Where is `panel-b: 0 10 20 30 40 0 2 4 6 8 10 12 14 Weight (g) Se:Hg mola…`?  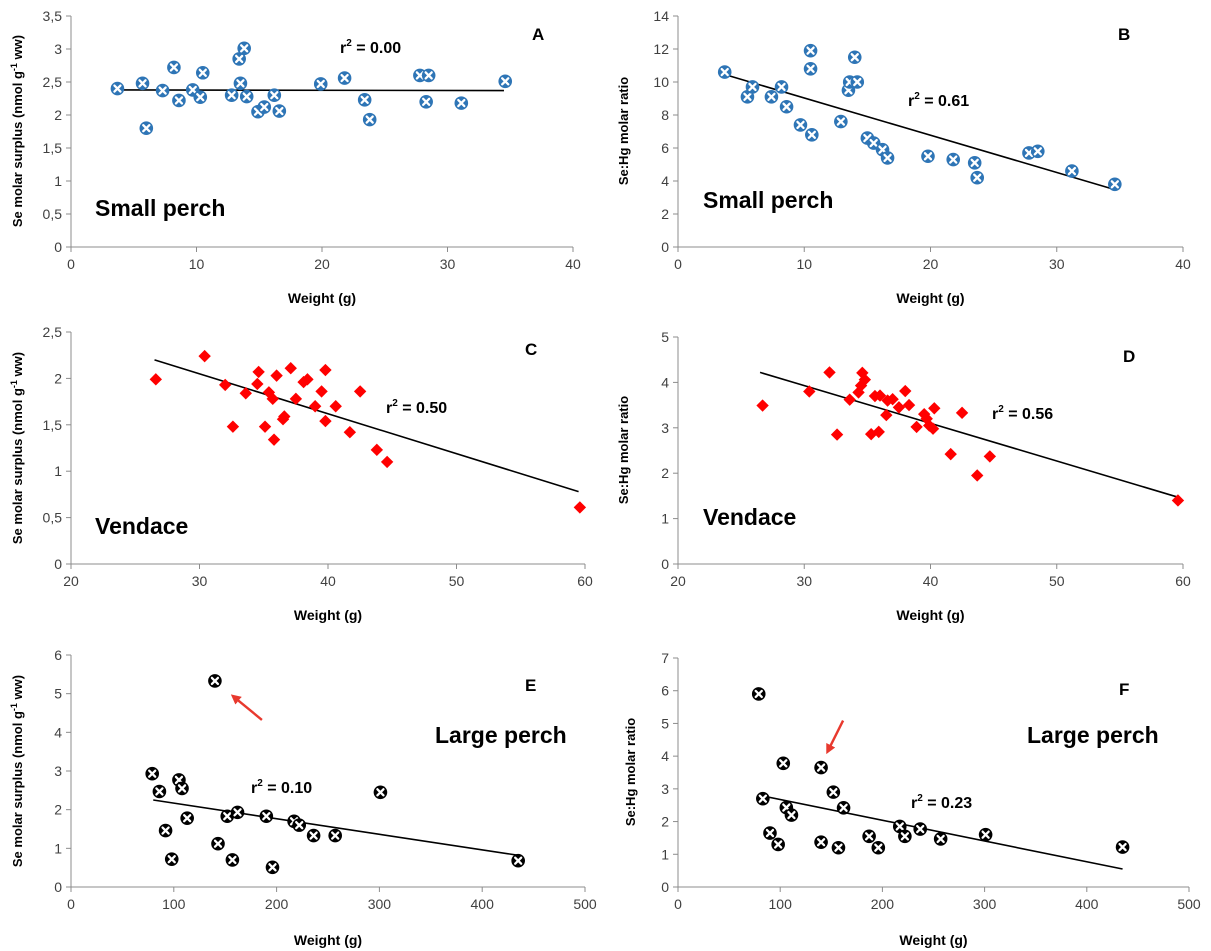
panel-b: 0 10 20 30 40 0 2 4 6 8 10 12 14 Weight (g) Se:Hg mola… is located at coordinates (903, 157).